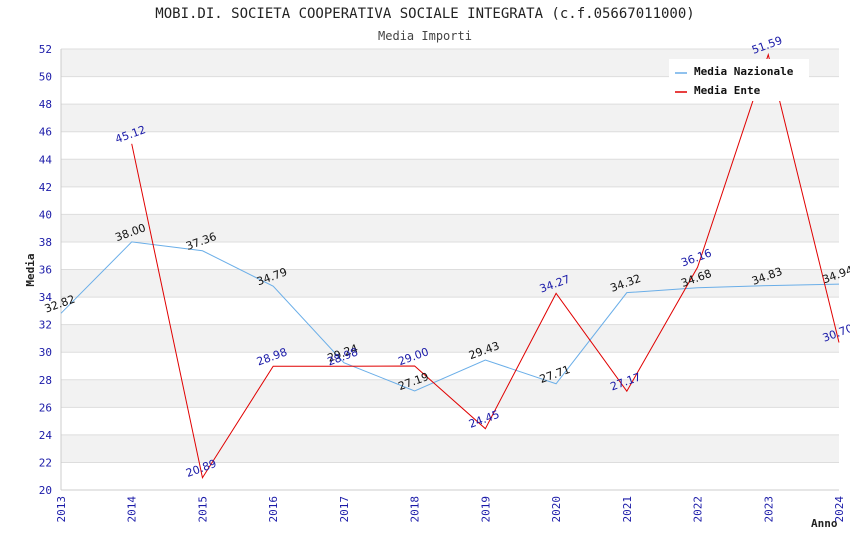 The image size is (850, 550). What do you see at coordinates (46, 159) in the screenshot?
I see `y-tick-label: 44` at bounding box center [46, 159].